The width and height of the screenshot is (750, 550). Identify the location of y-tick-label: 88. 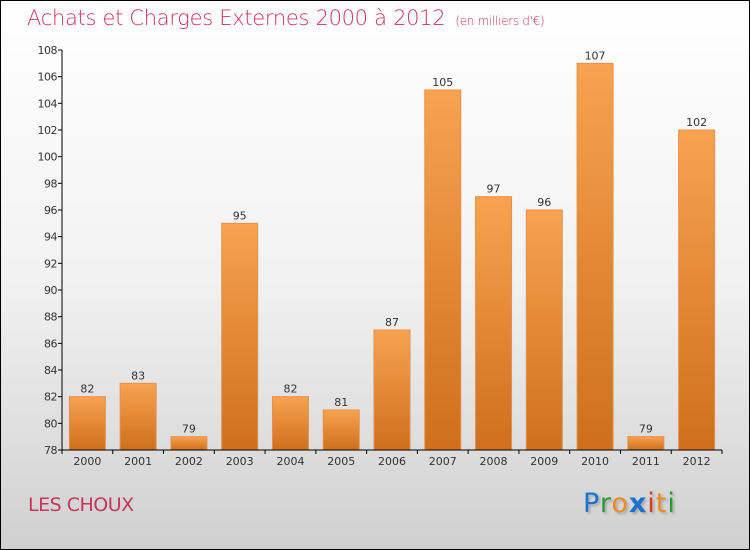
(50, 317).